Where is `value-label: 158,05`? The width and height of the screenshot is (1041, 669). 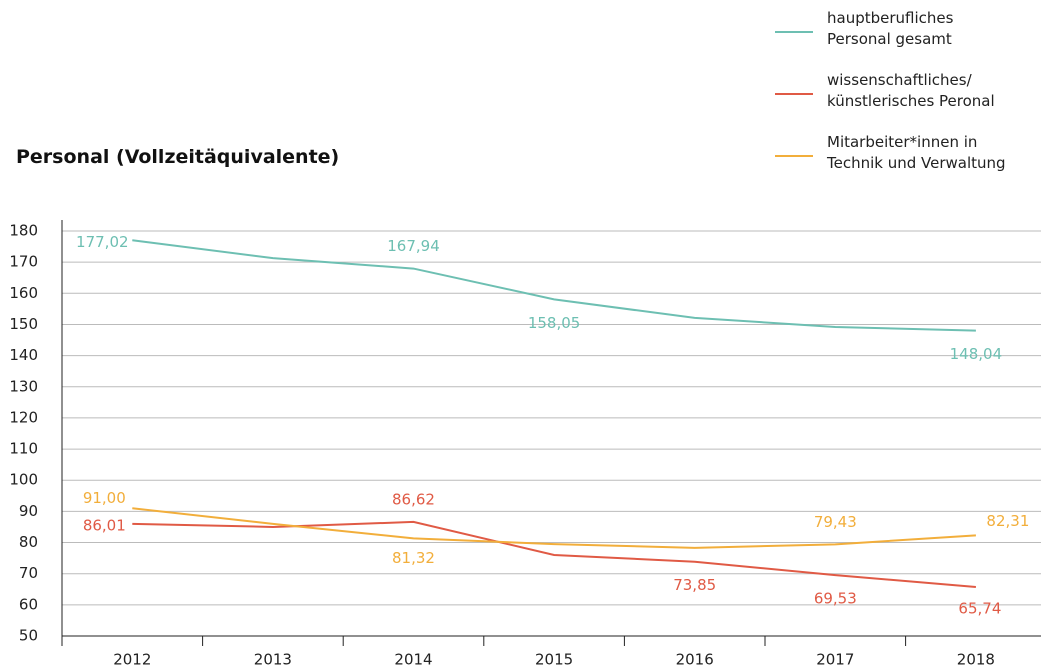 value-label: 158,05 is located at coordinates (554, 323).